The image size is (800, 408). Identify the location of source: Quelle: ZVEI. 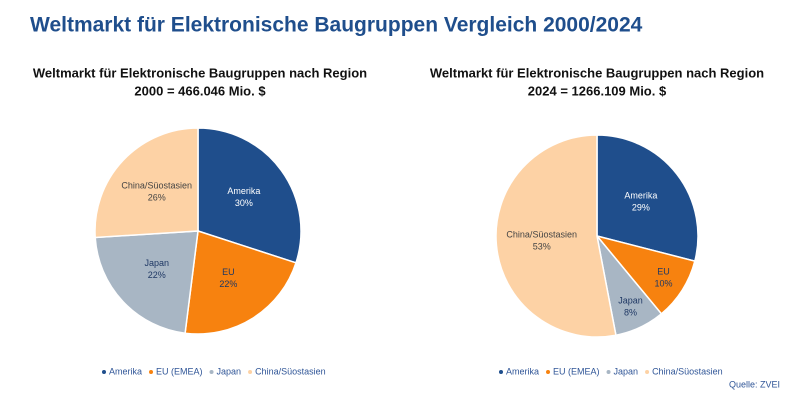
(754, 384).